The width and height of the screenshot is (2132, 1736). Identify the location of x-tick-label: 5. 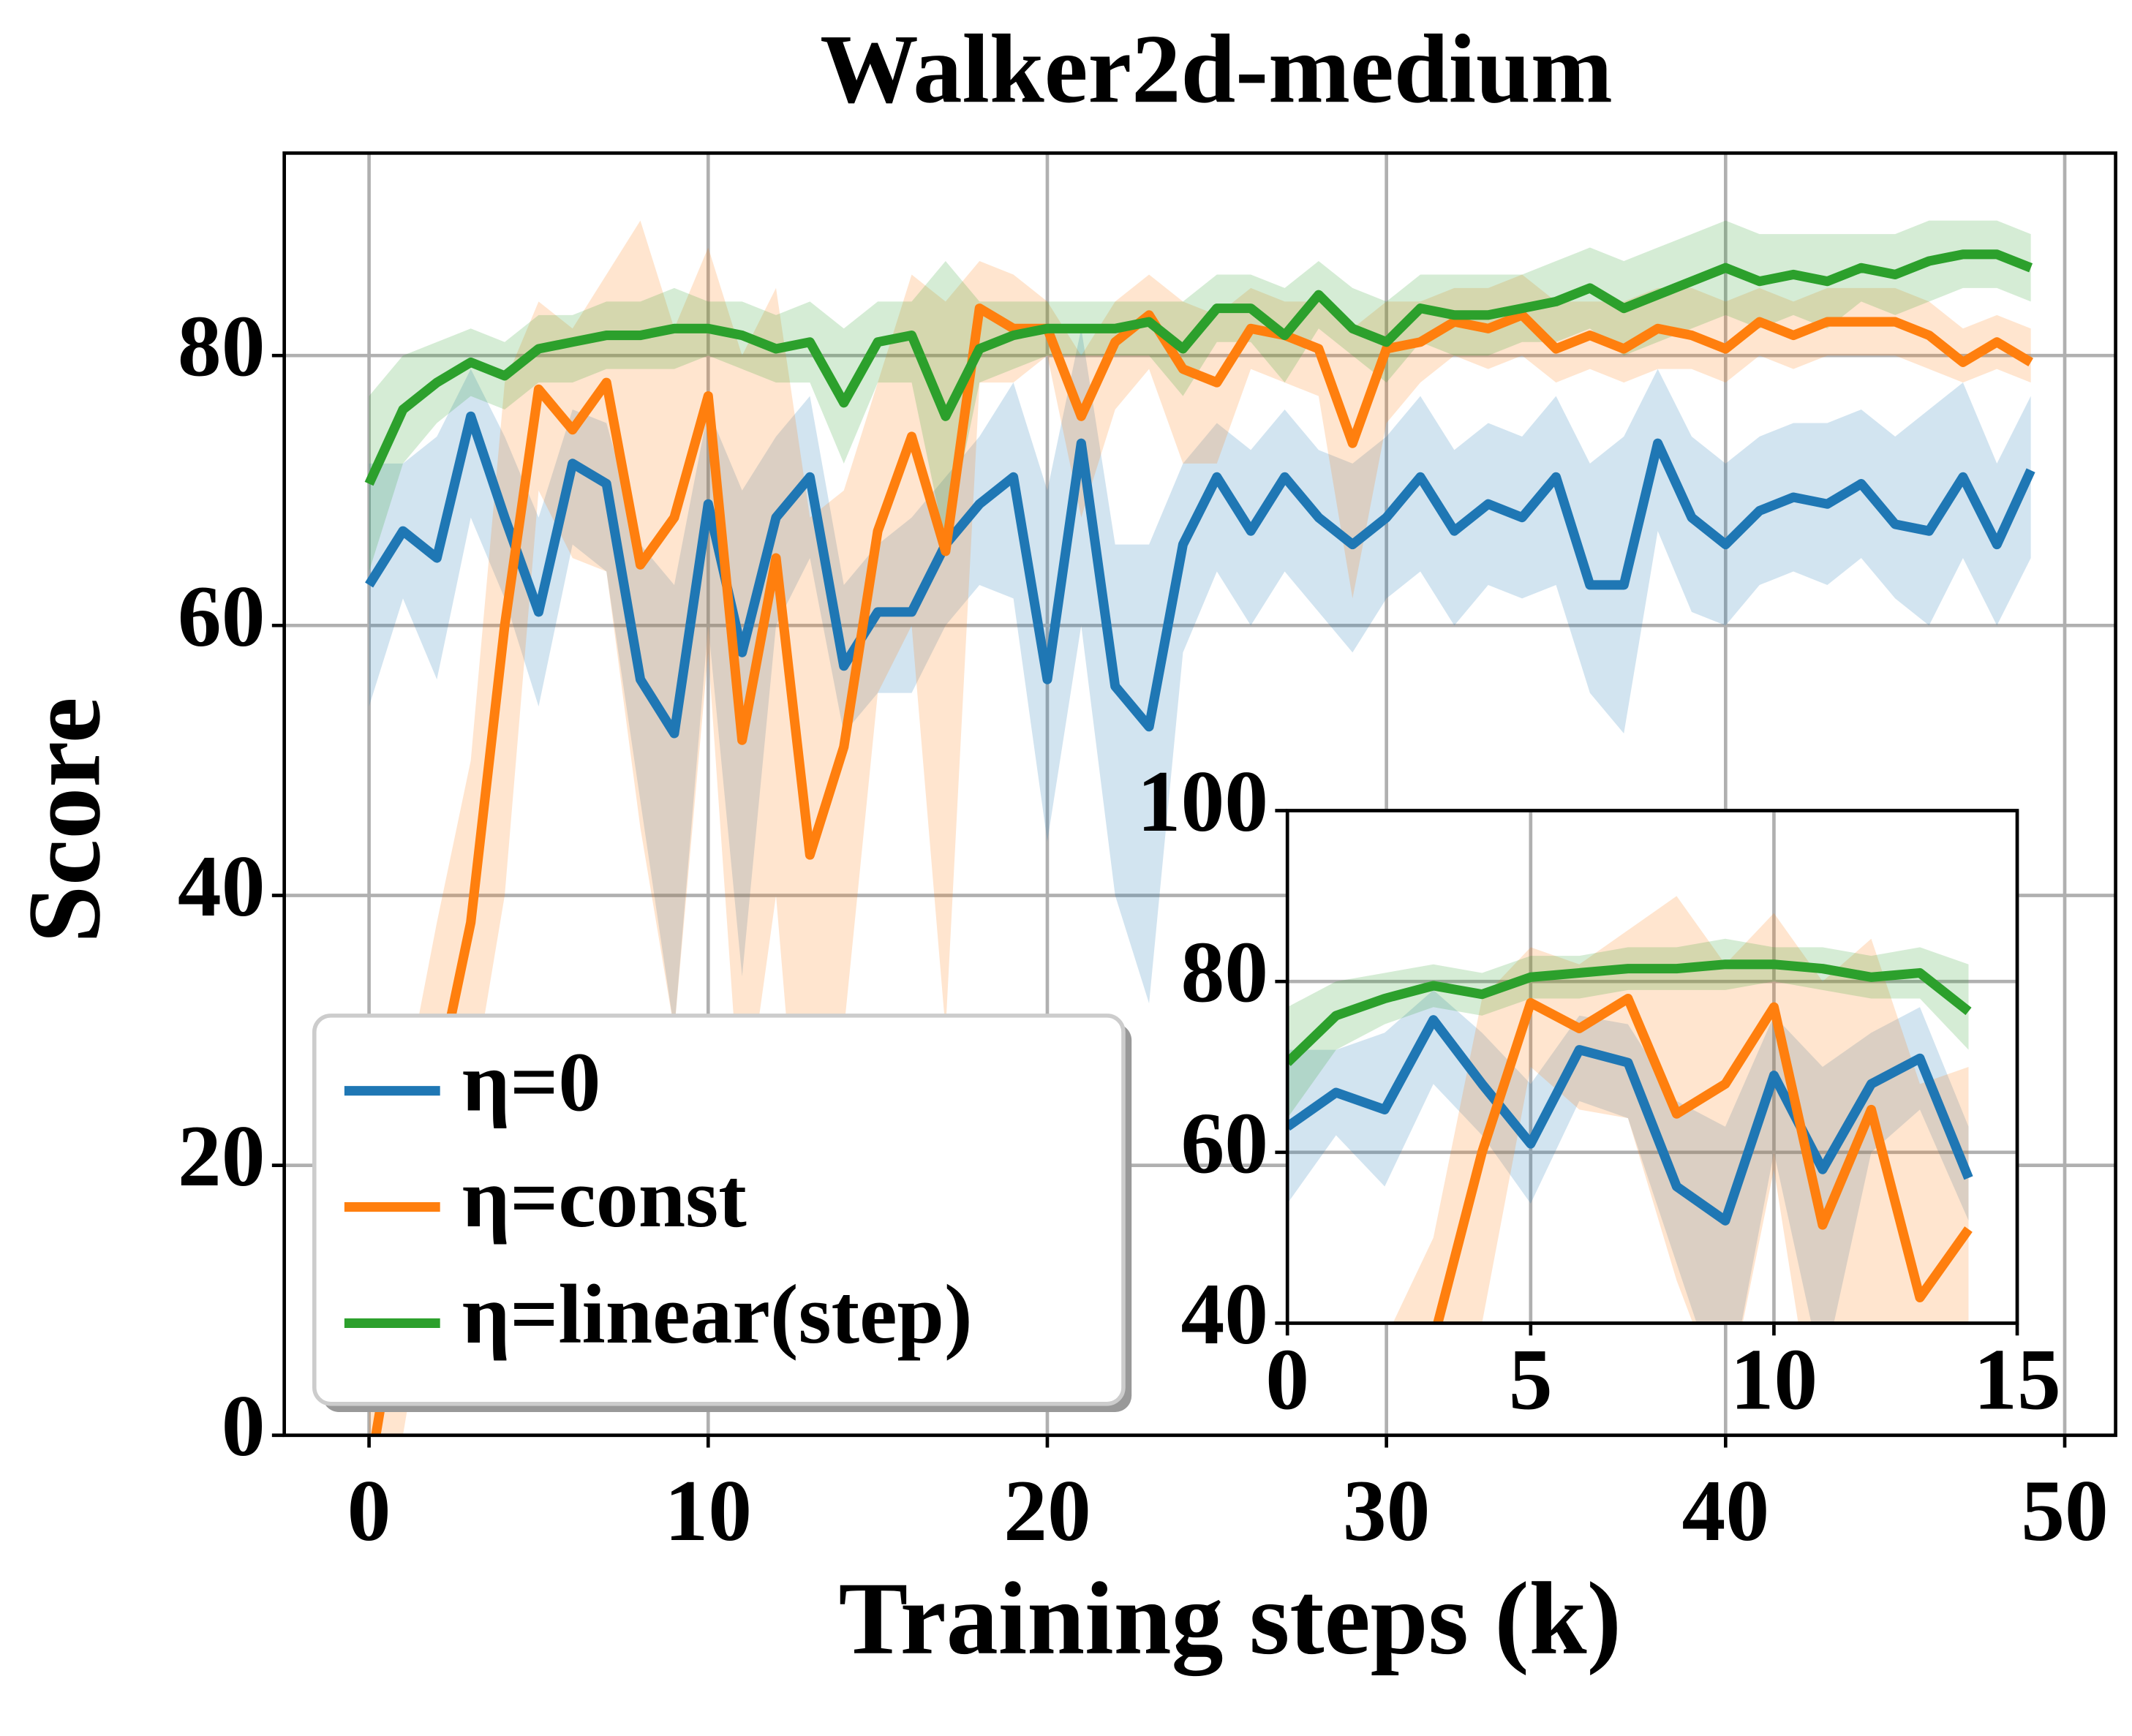
(1531, 1379).